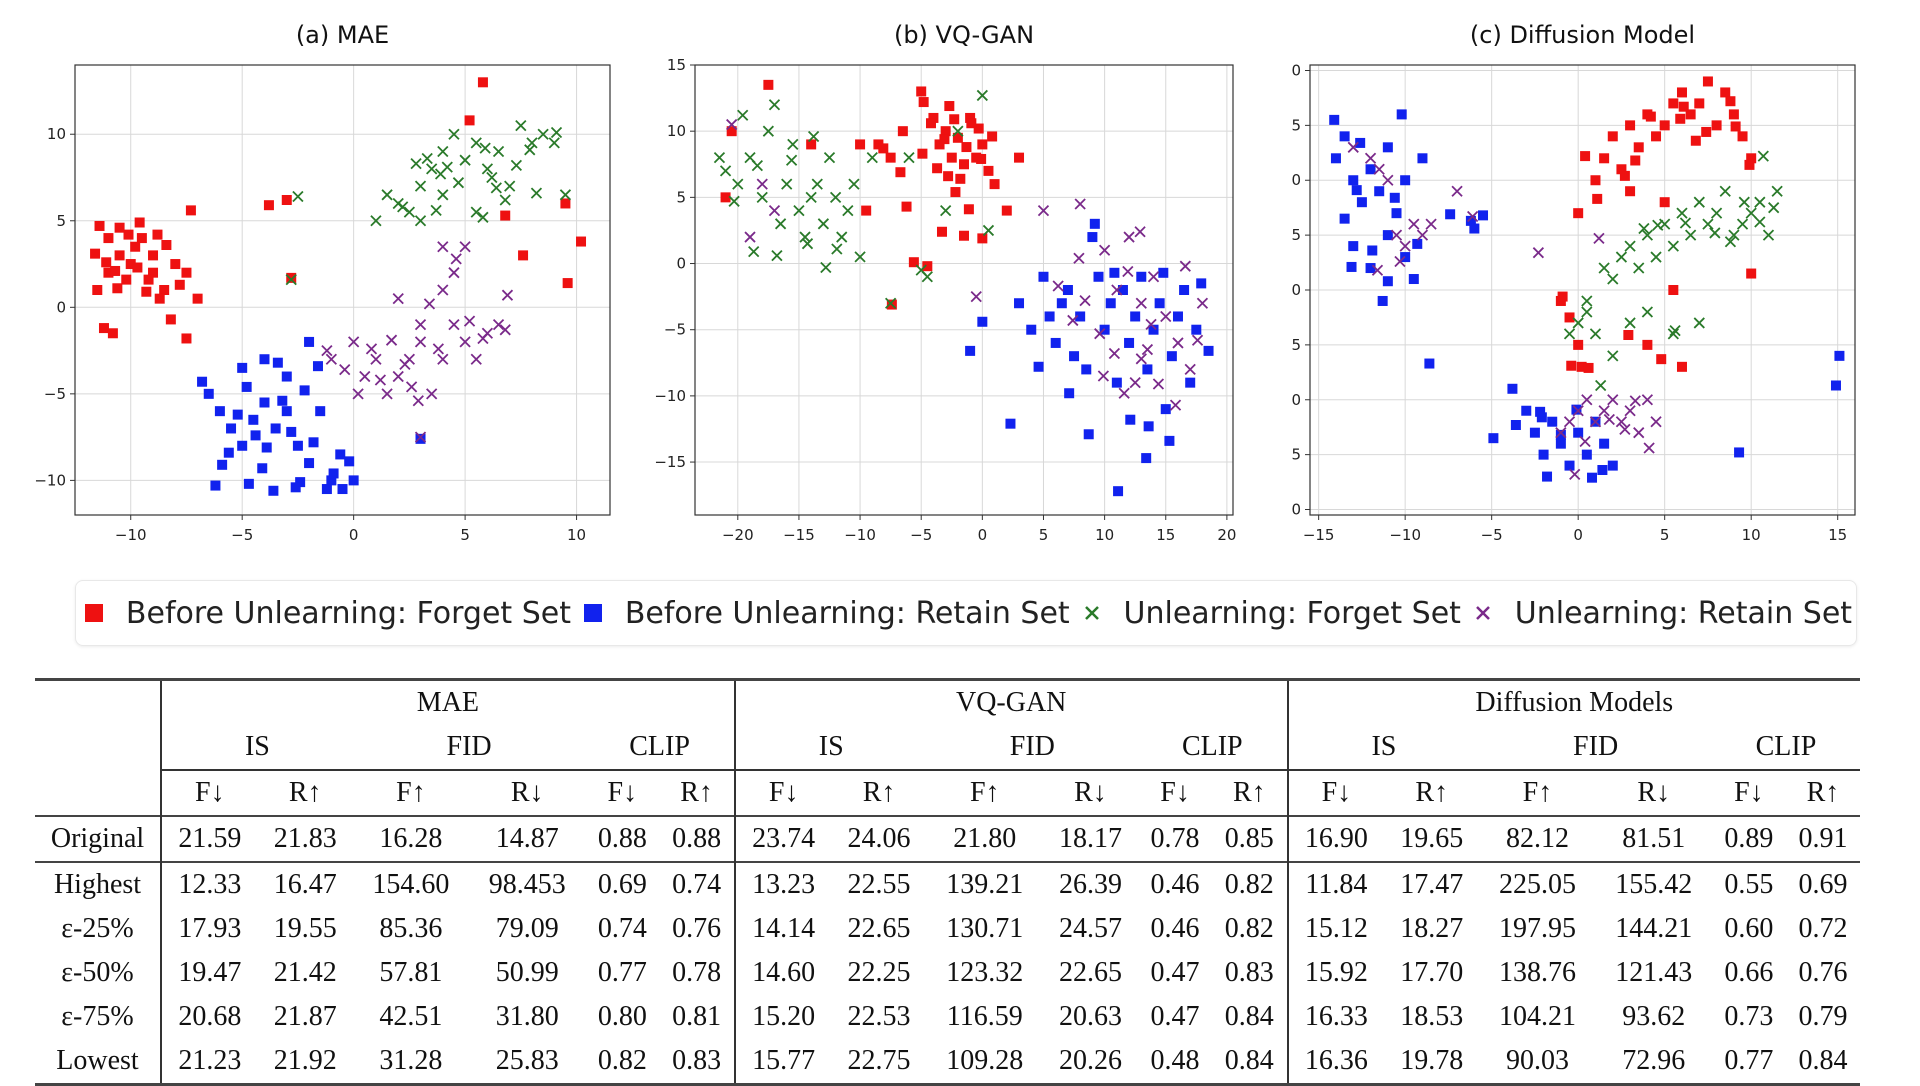 This screenshot has width=1920, height=1086. Describe the element at coordinates (738, 535) in the screenshot. I see `x-tick-label: −20` at that location.